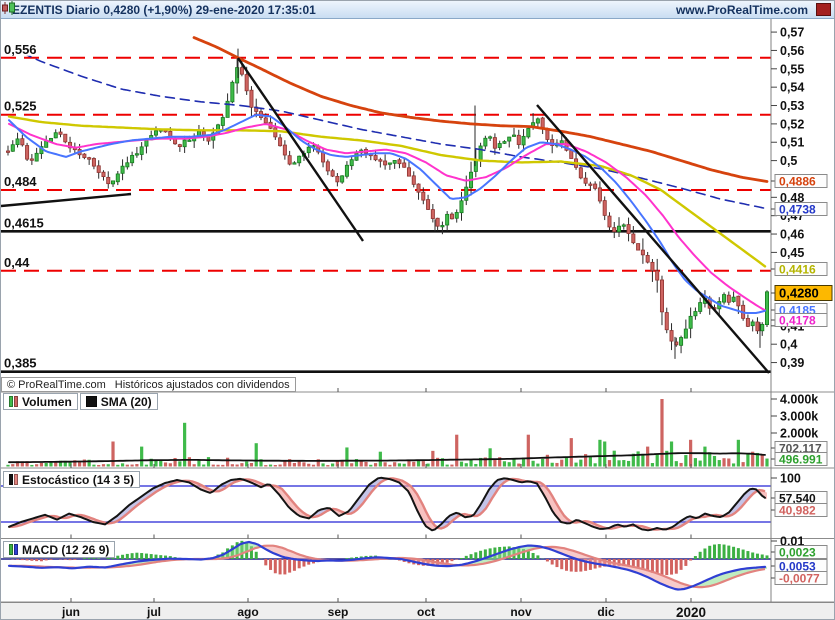 The image size is (835, 620). What do you see at coordinates (792, 363) in the screenshot?
I see `axis-tick-label: 0,39` at bounding box center [792, 363].